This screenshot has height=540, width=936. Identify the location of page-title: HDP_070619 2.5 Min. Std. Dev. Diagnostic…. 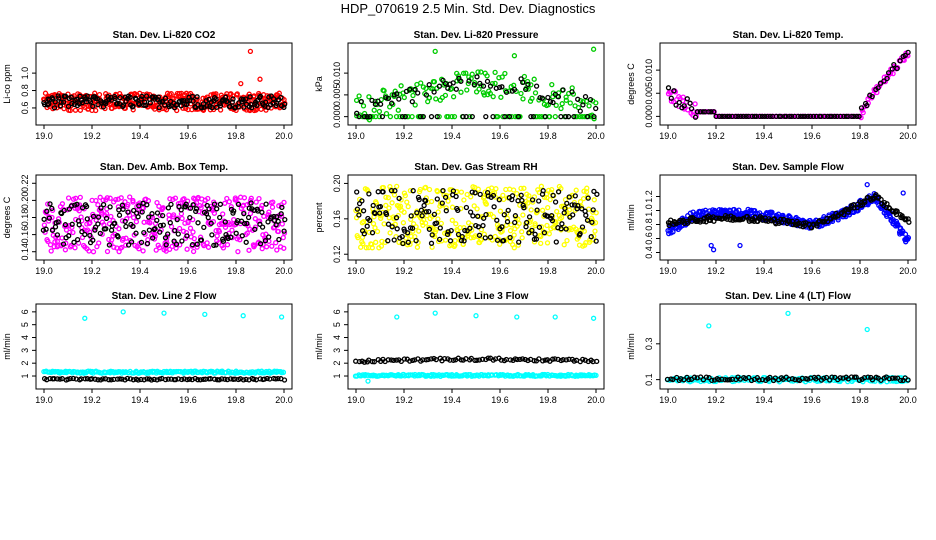
(468, 8).